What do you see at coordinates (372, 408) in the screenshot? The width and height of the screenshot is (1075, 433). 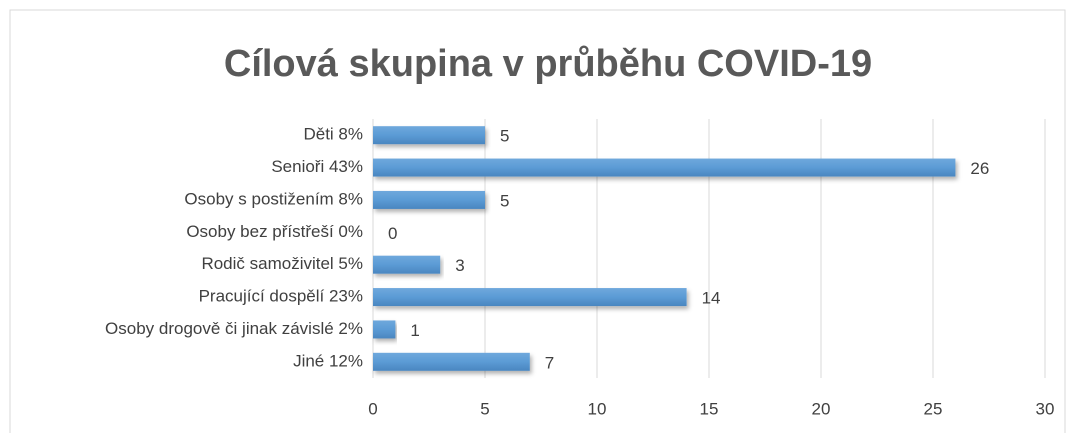 I see `x-tick-label: 0` at bounding box center [372, 408].